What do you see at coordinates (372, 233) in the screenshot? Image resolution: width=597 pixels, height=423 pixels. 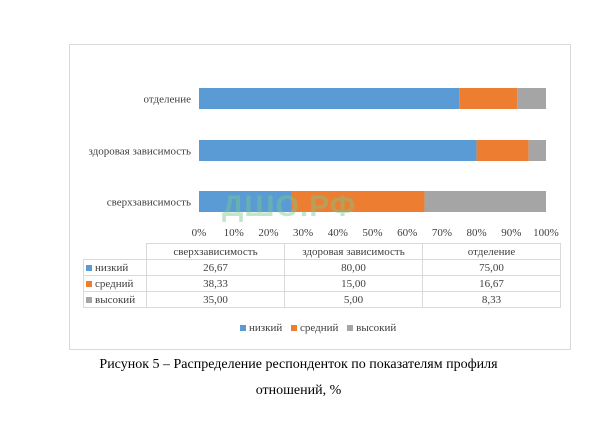 I see `x-tick-label: 50%` at bounding box center [372, 233].